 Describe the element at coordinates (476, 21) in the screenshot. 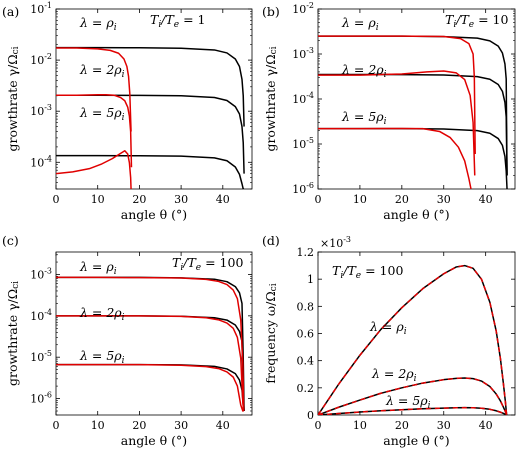

I see `temperature-ratio-annotation: Ti/Te = 10` at that location.